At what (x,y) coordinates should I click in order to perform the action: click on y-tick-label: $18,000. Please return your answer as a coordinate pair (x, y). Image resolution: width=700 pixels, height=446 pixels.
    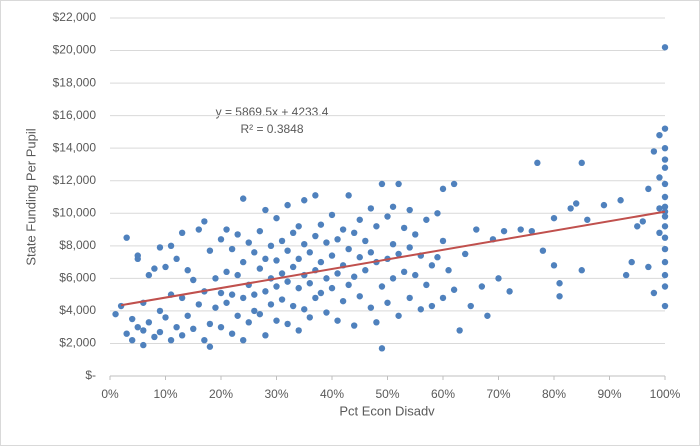
    Looking at the image, I should click on (75, 82).